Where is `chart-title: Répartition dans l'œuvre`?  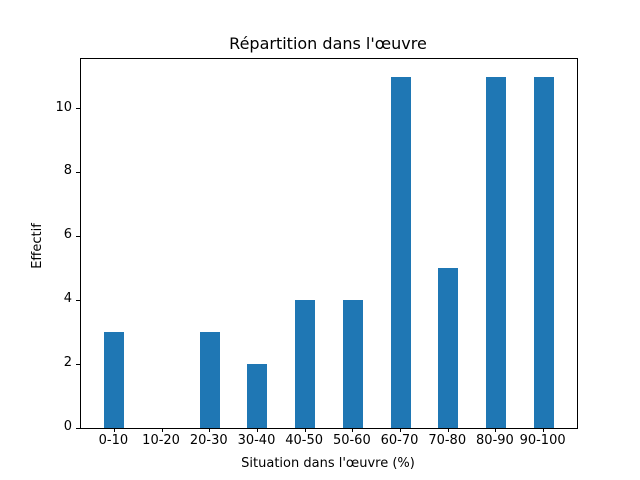
chart-title: Répartition dans l'œuvre is located at coordinates (328, 43).